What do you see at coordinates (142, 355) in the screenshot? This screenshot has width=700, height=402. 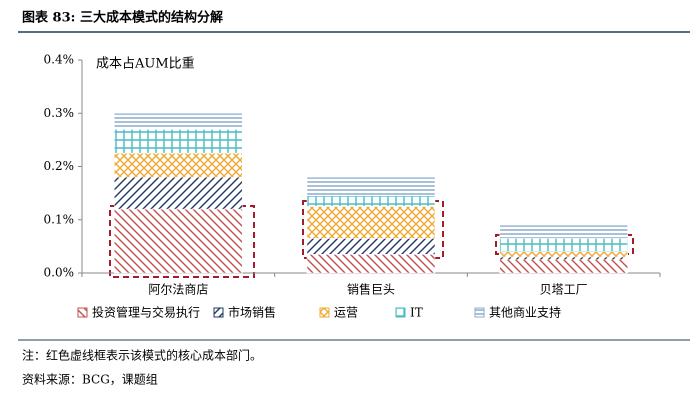 I see `note: 注：红色虚线框表示该模式的核心成本部门。` at bounding box center [142, 355].